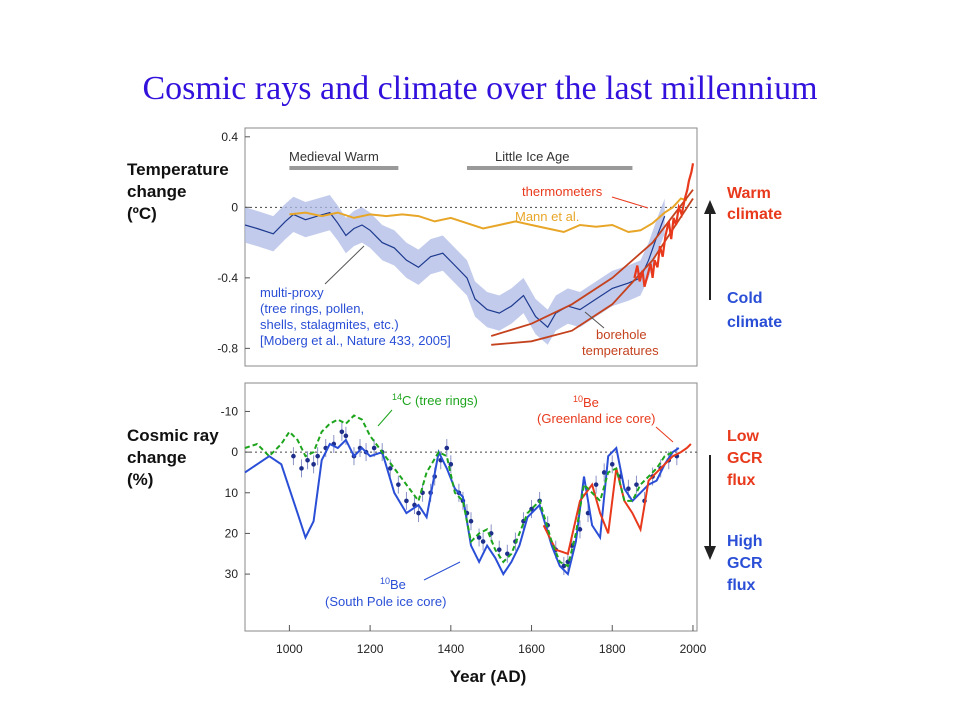 The image size is (960, 720). I want to click on top-ytick-label-2: -0.4, so click(227, 278).